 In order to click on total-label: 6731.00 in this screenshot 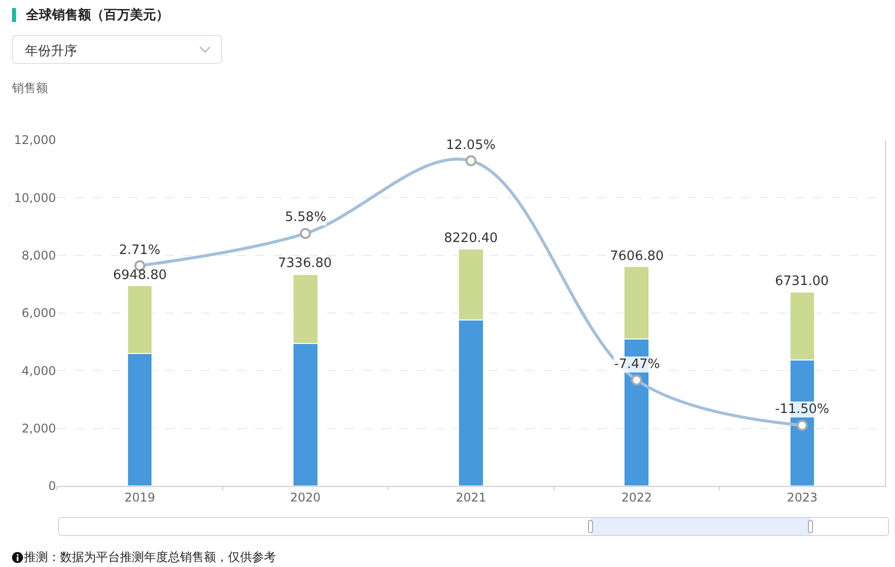, I will do `click(802, 281)`.